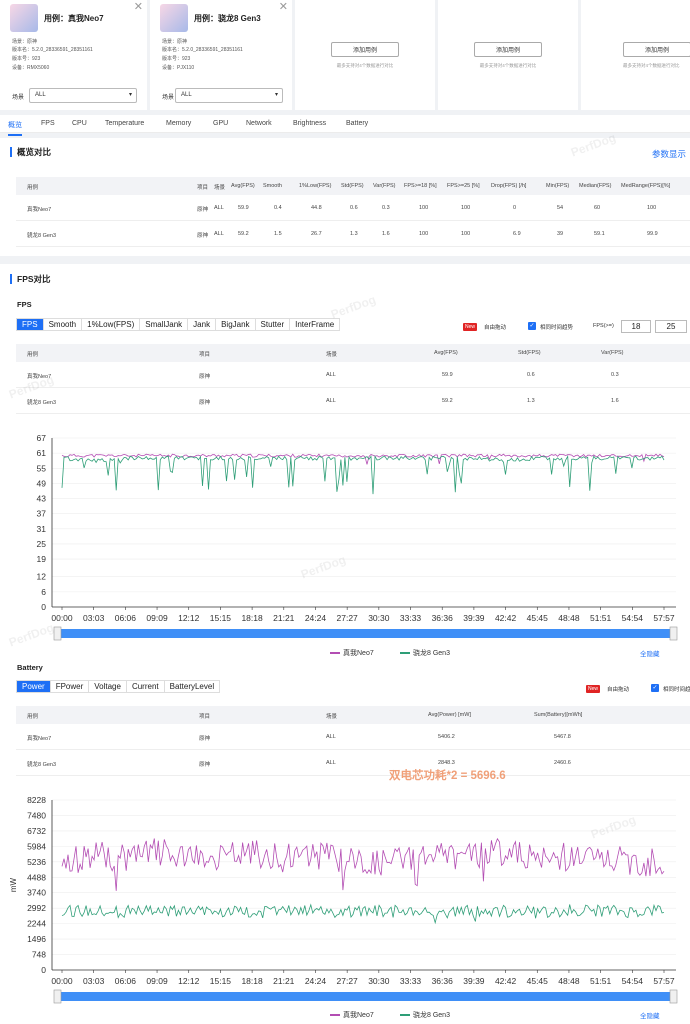 This screenshot has height=1024, width=690. What do you see at coordinates (157, 618) in the screenshot?
I see `x-tick-label: 09:09` at bounding box center [157, 618].